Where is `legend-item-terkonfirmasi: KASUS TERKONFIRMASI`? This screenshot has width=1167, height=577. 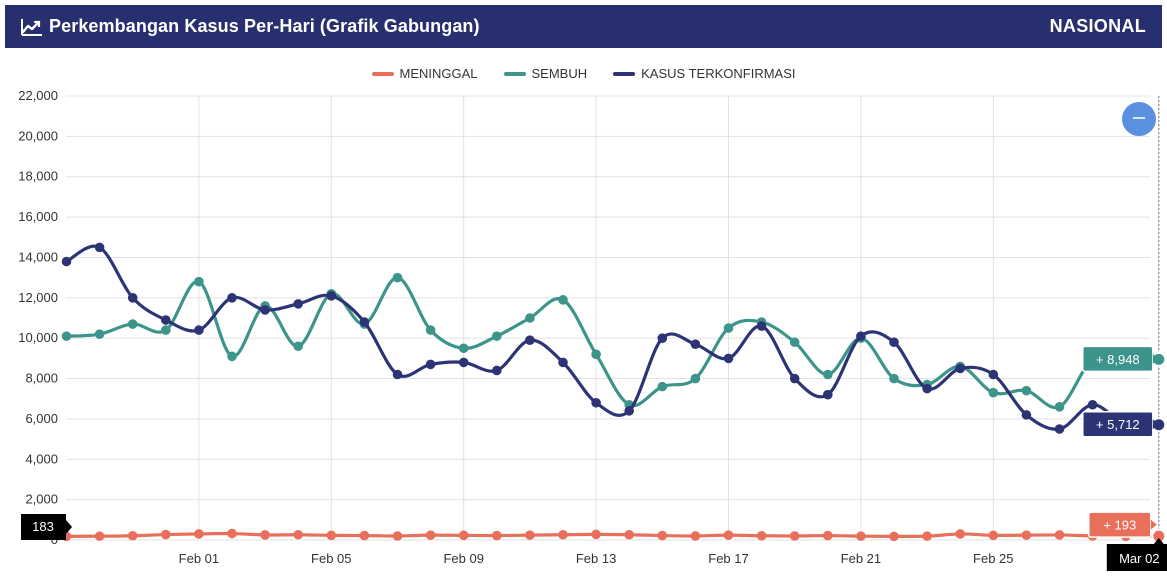
legend-item-terkonfirmasi: KASUS TERKONFIRMASI is located at coordinates (704, 73).